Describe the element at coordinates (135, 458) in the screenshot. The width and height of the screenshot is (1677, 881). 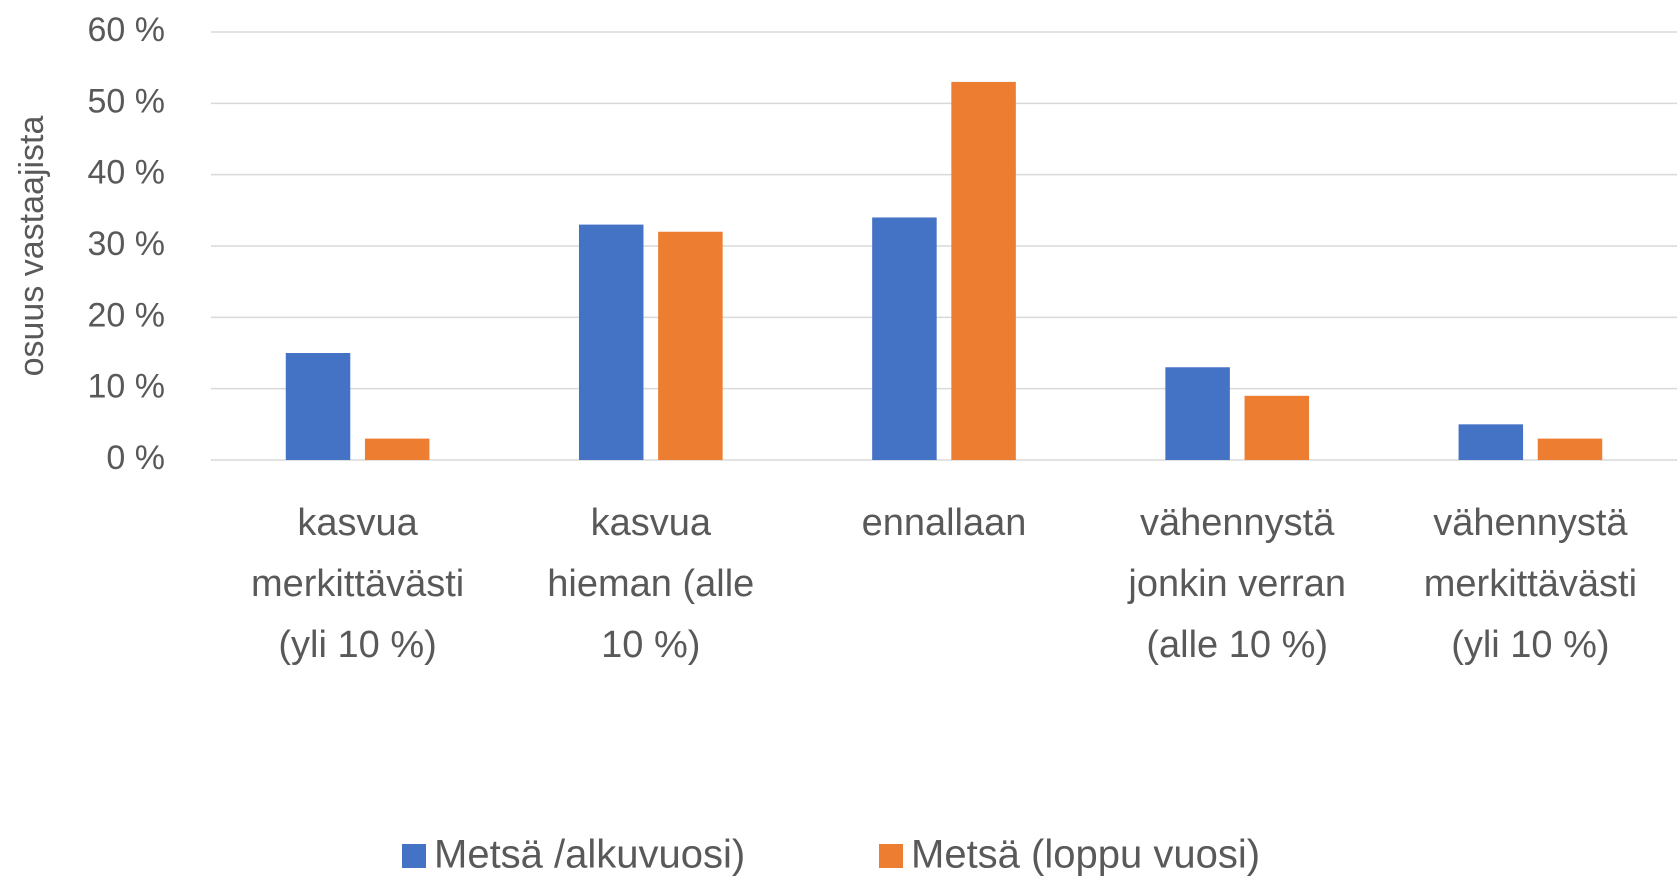
I see `y-tick-label: 0 %` at that location.